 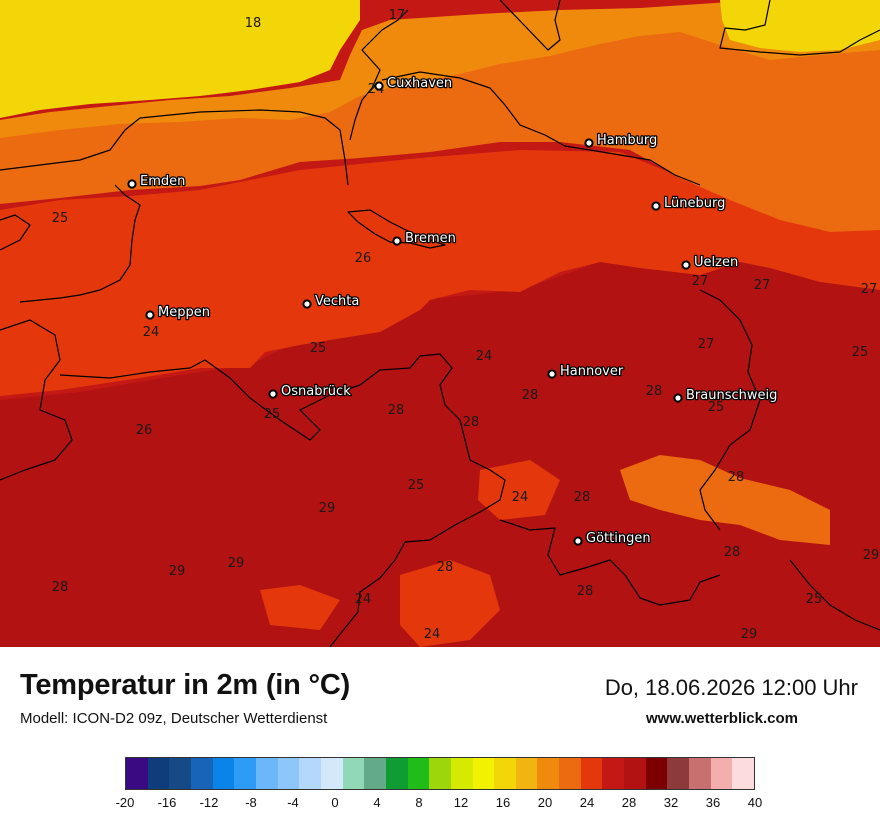 I want to click on color-scale-tick-label: 16, so click(x=503, y=802).